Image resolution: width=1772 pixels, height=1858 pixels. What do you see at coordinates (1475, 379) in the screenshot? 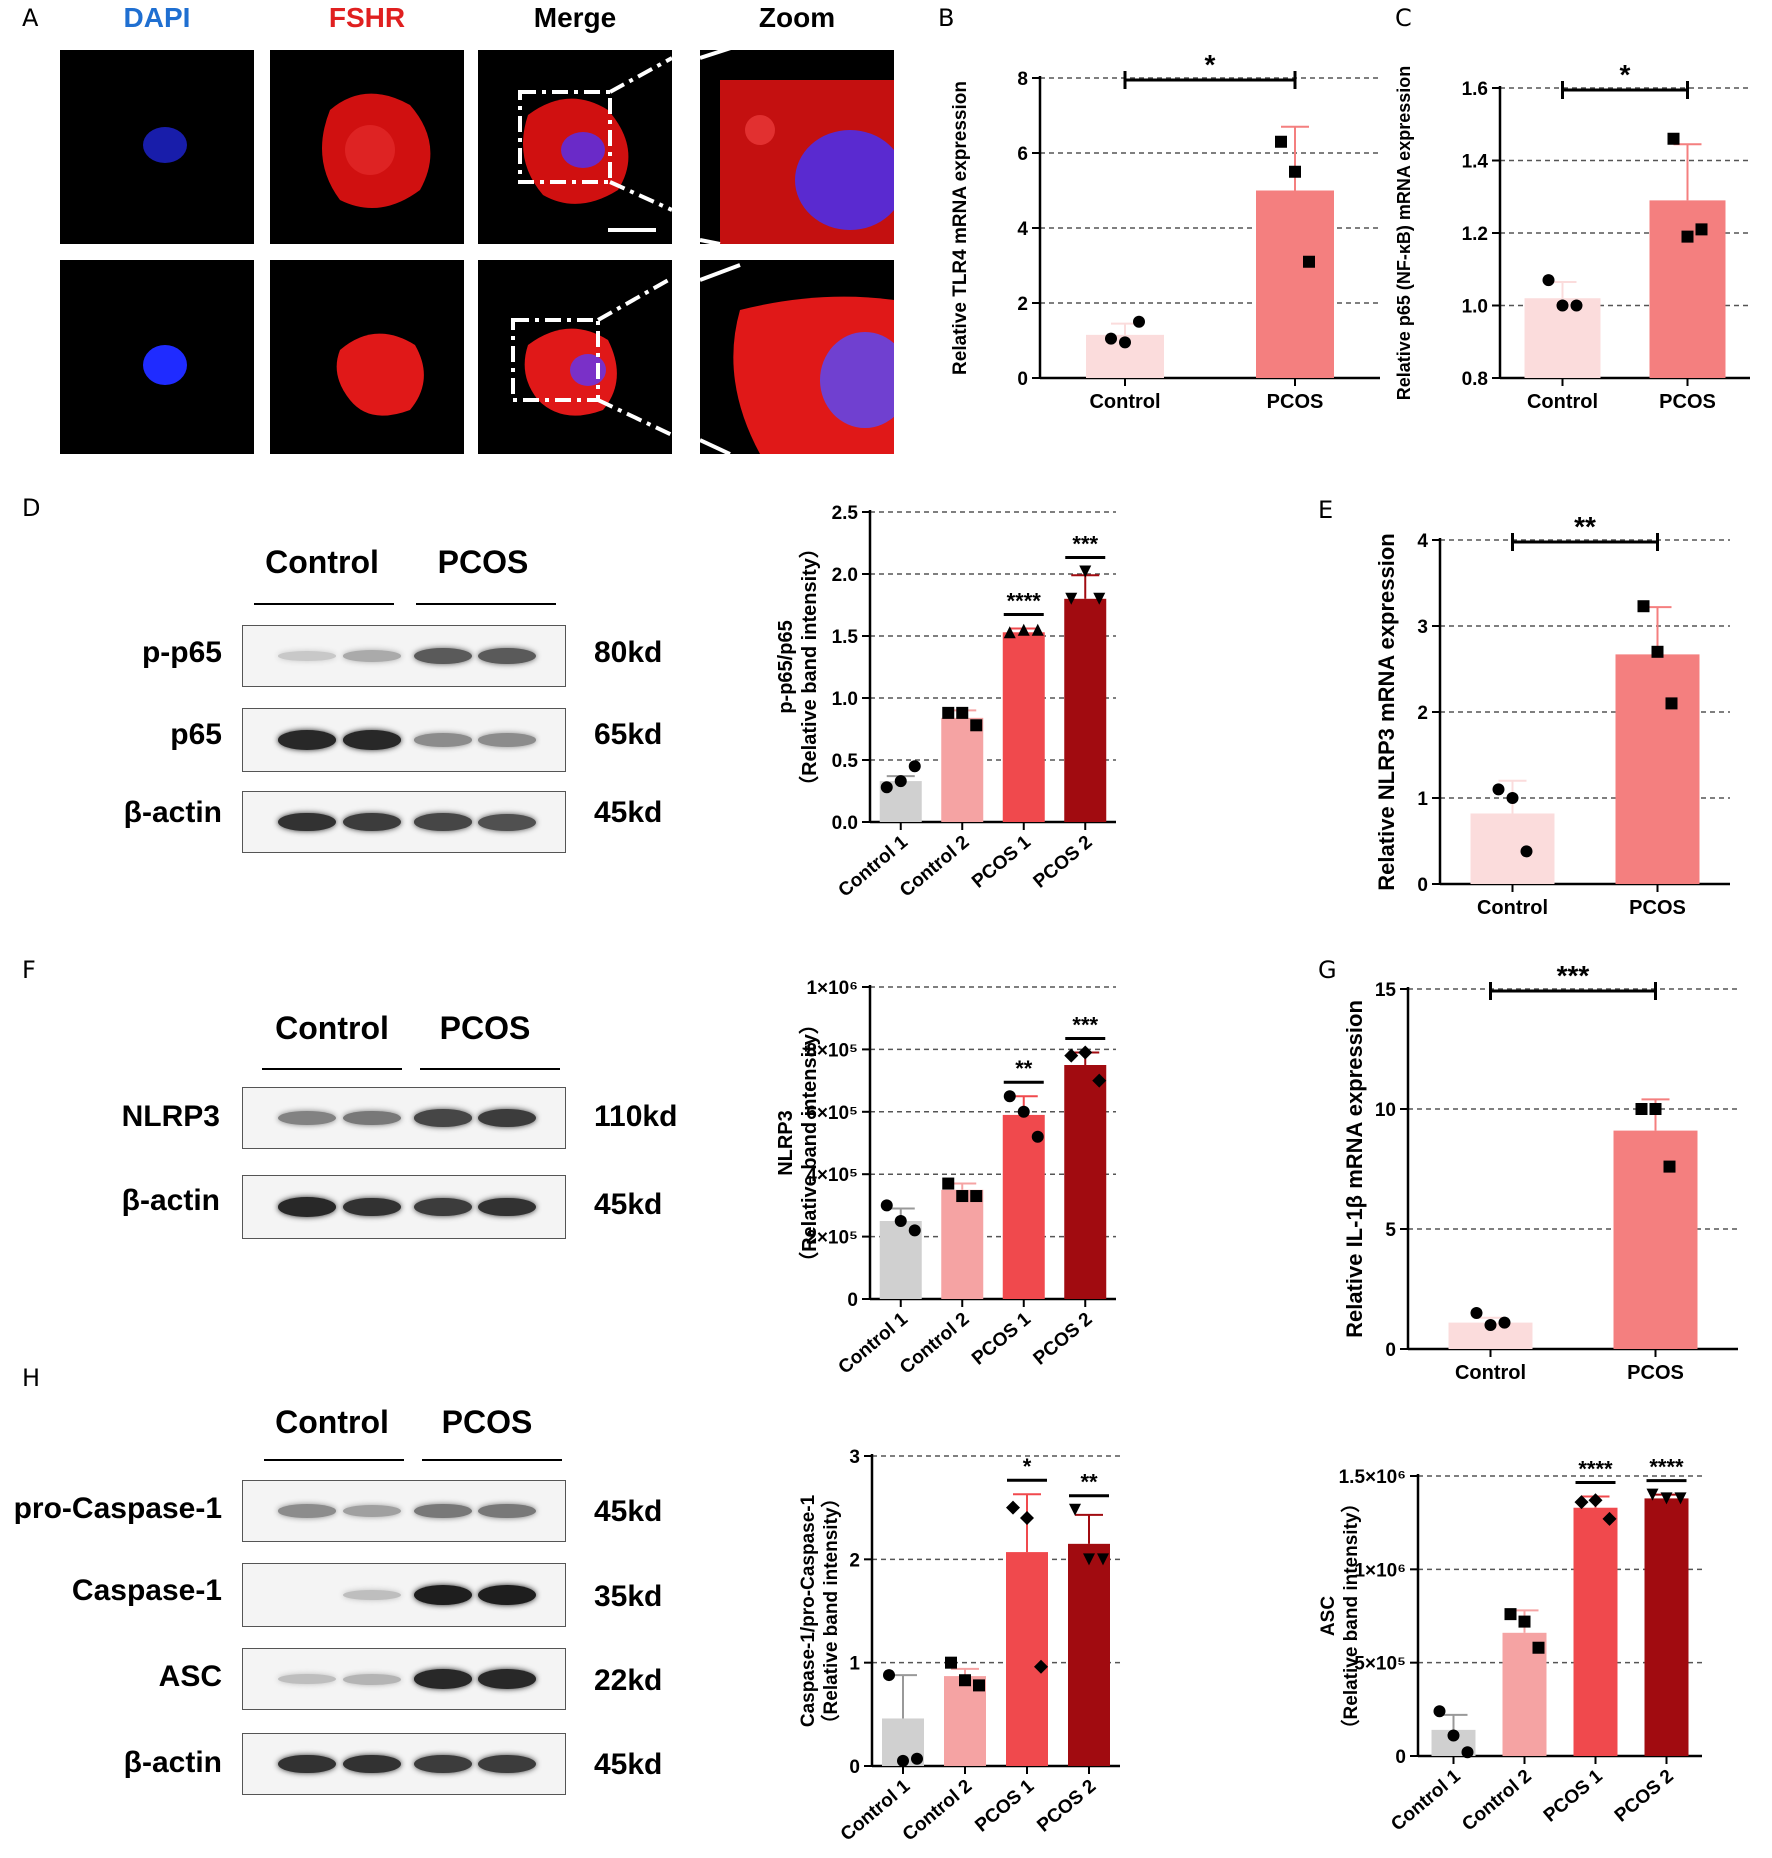
I see `y-tick-label: 0.8` at bounding box center [1475, 379].